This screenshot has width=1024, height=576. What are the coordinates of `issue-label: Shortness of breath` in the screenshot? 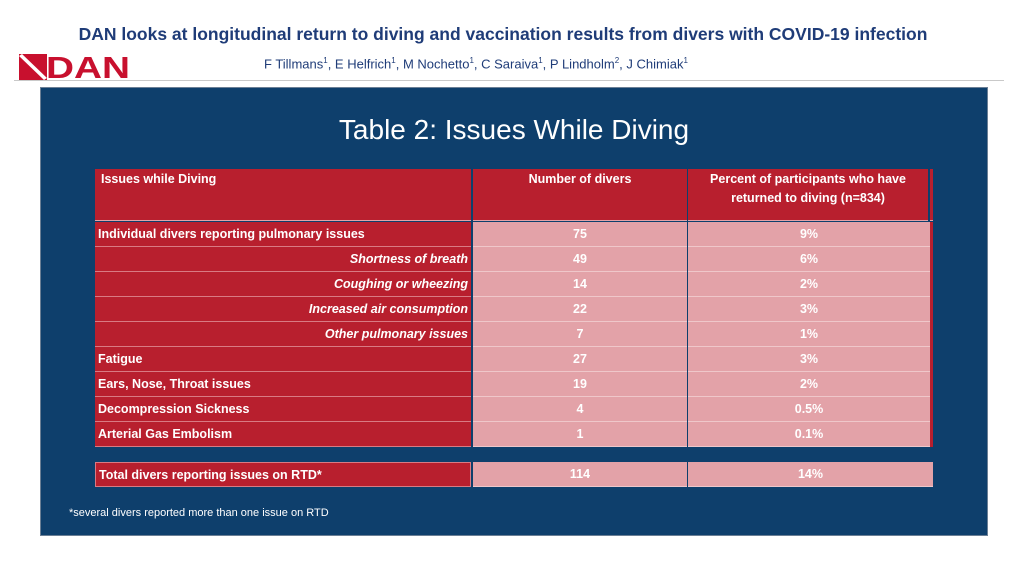 It's located at (283, 259).